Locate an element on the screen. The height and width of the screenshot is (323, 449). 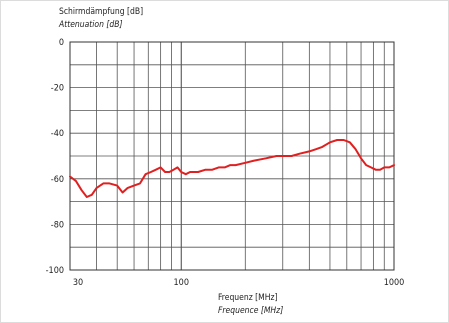
y-tick-label: -40 is located at coordinates (57, 134).